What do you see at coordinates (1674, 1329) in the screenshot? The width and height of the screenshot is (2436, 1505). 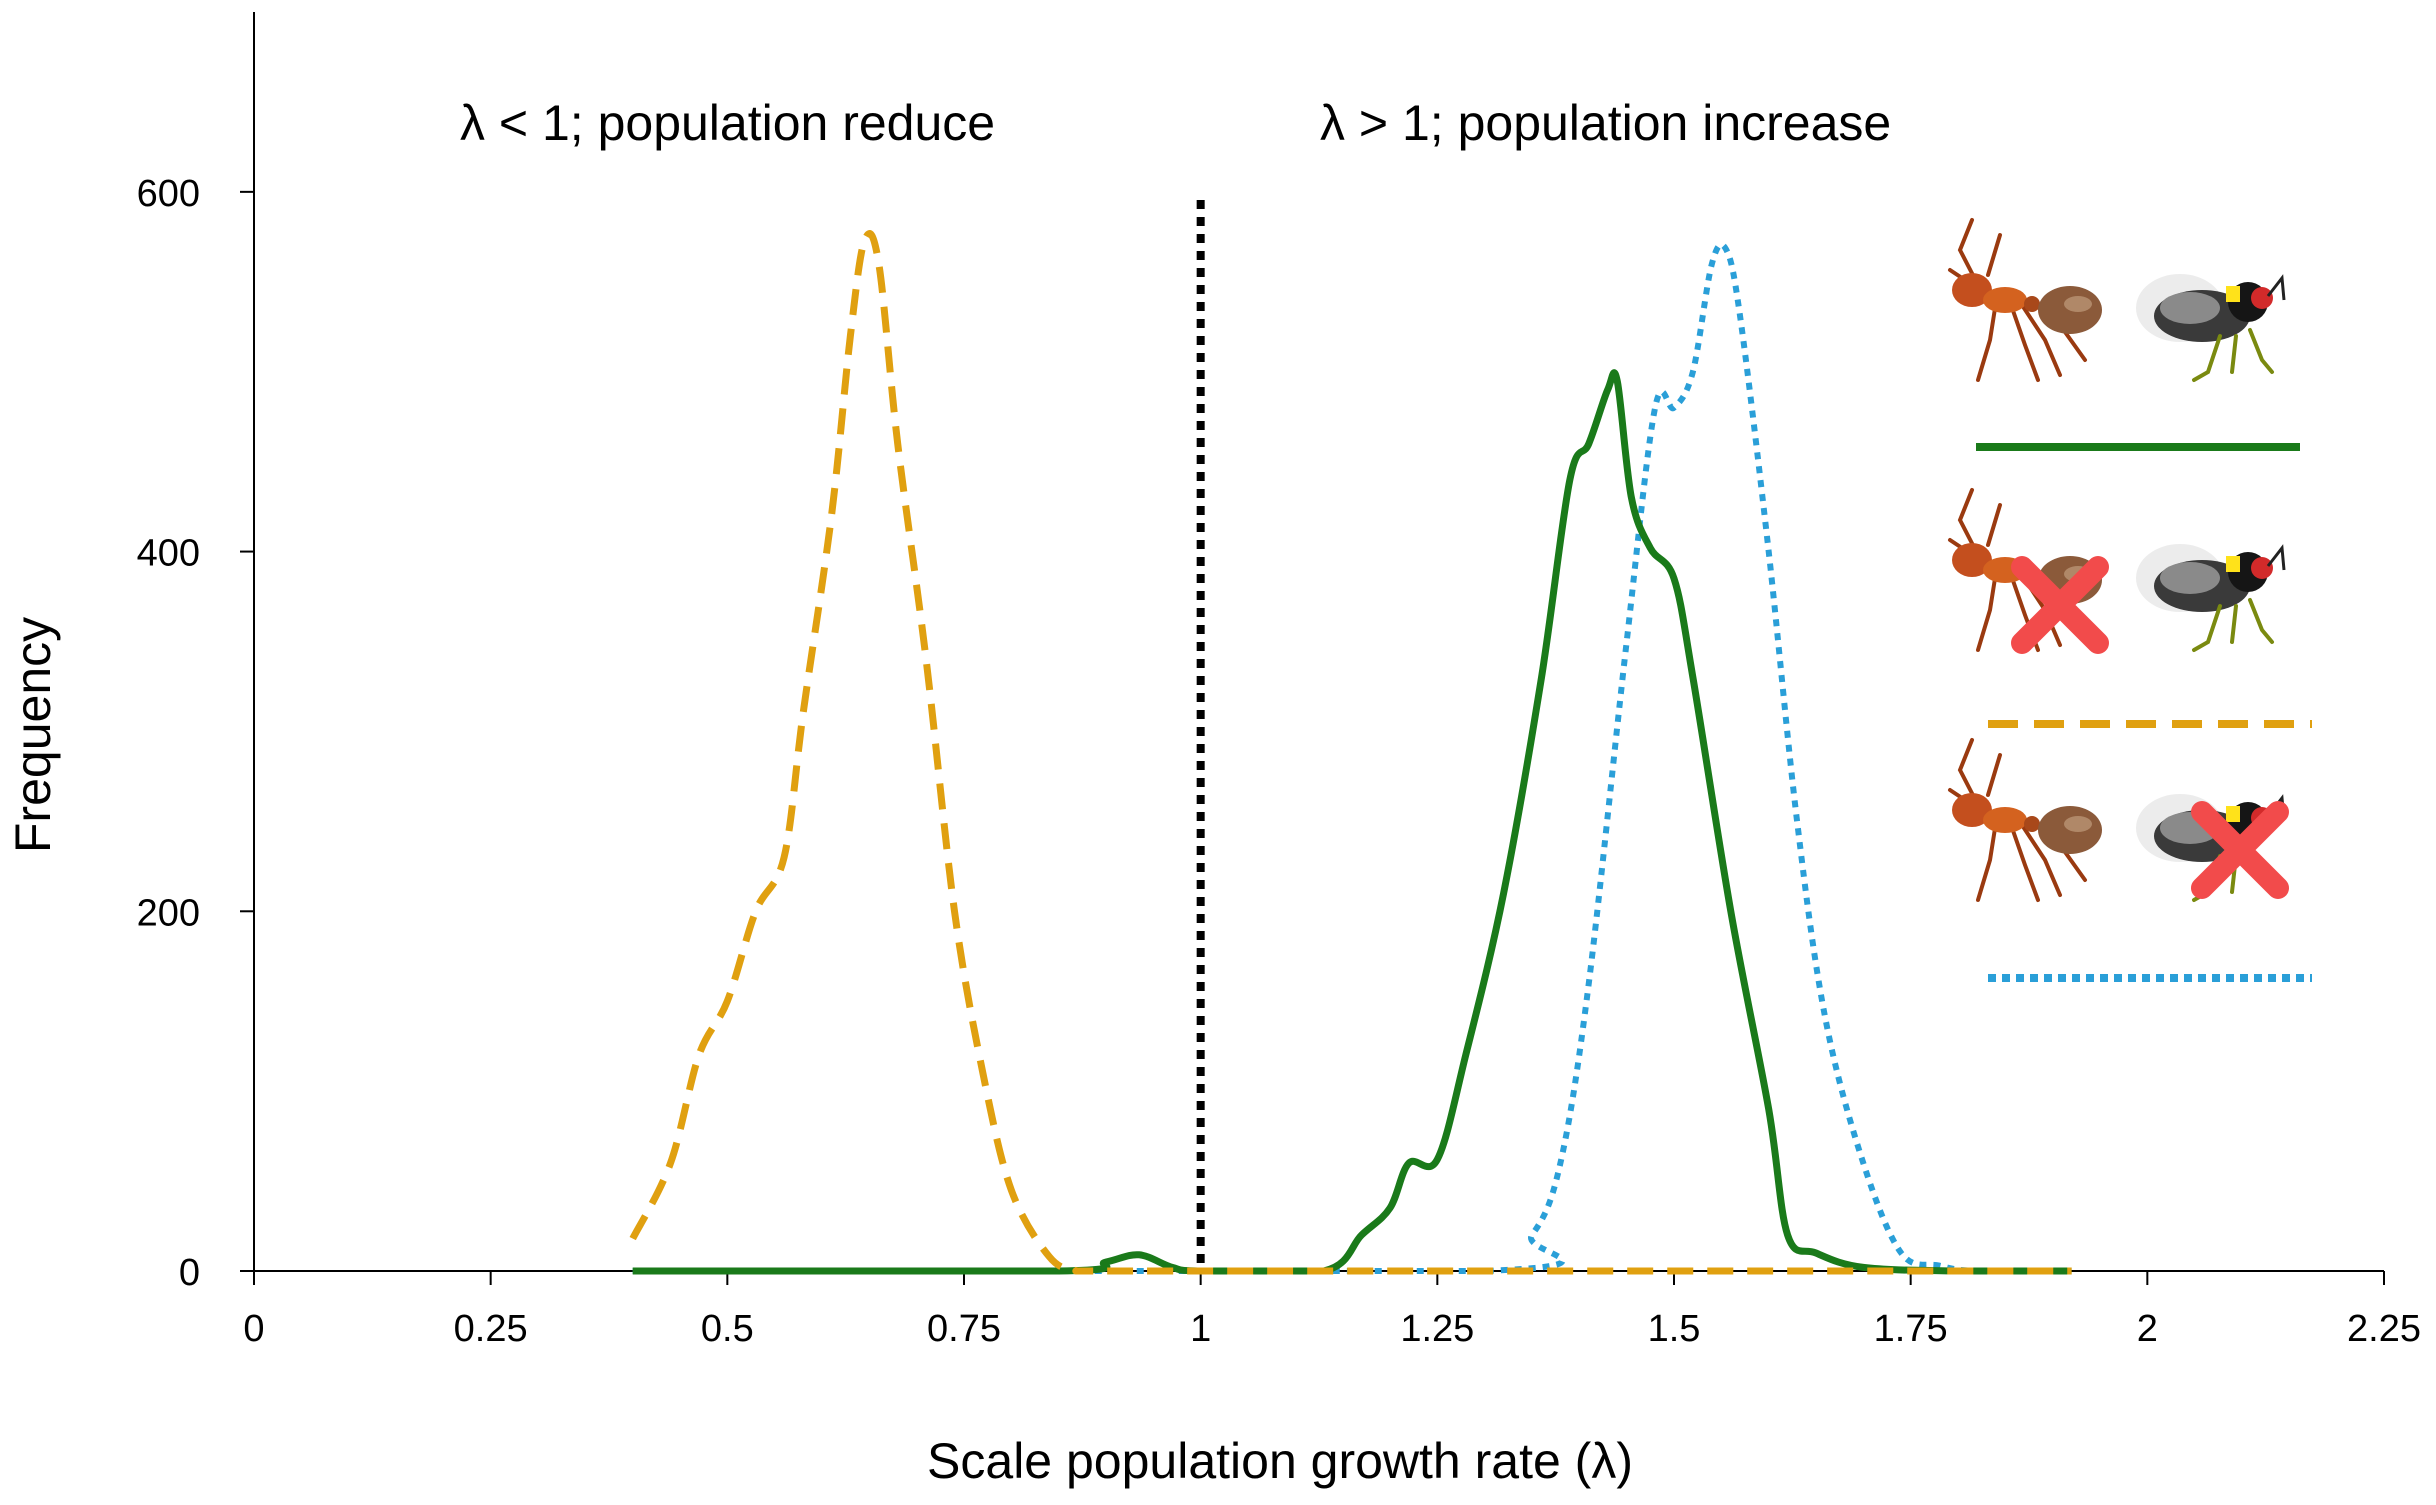 I see `x-tick-label: 1.5` at bounding box center [1674, 1329].